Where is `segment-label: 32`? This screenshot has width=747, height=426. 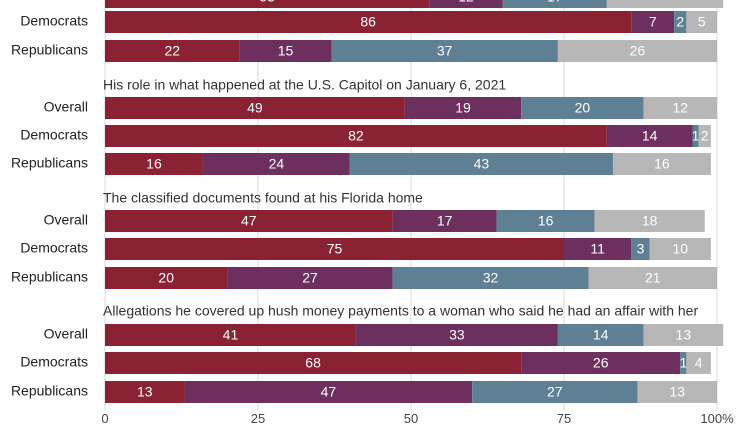 segment-label: 32 is located at coordinates (491, 278).